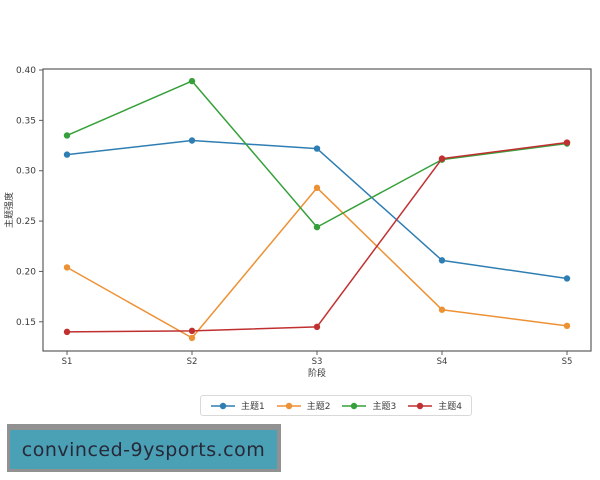  Describe the element at coordinates (67, 362) in the screenshot. I see `x-tick-label: S1` at that location.